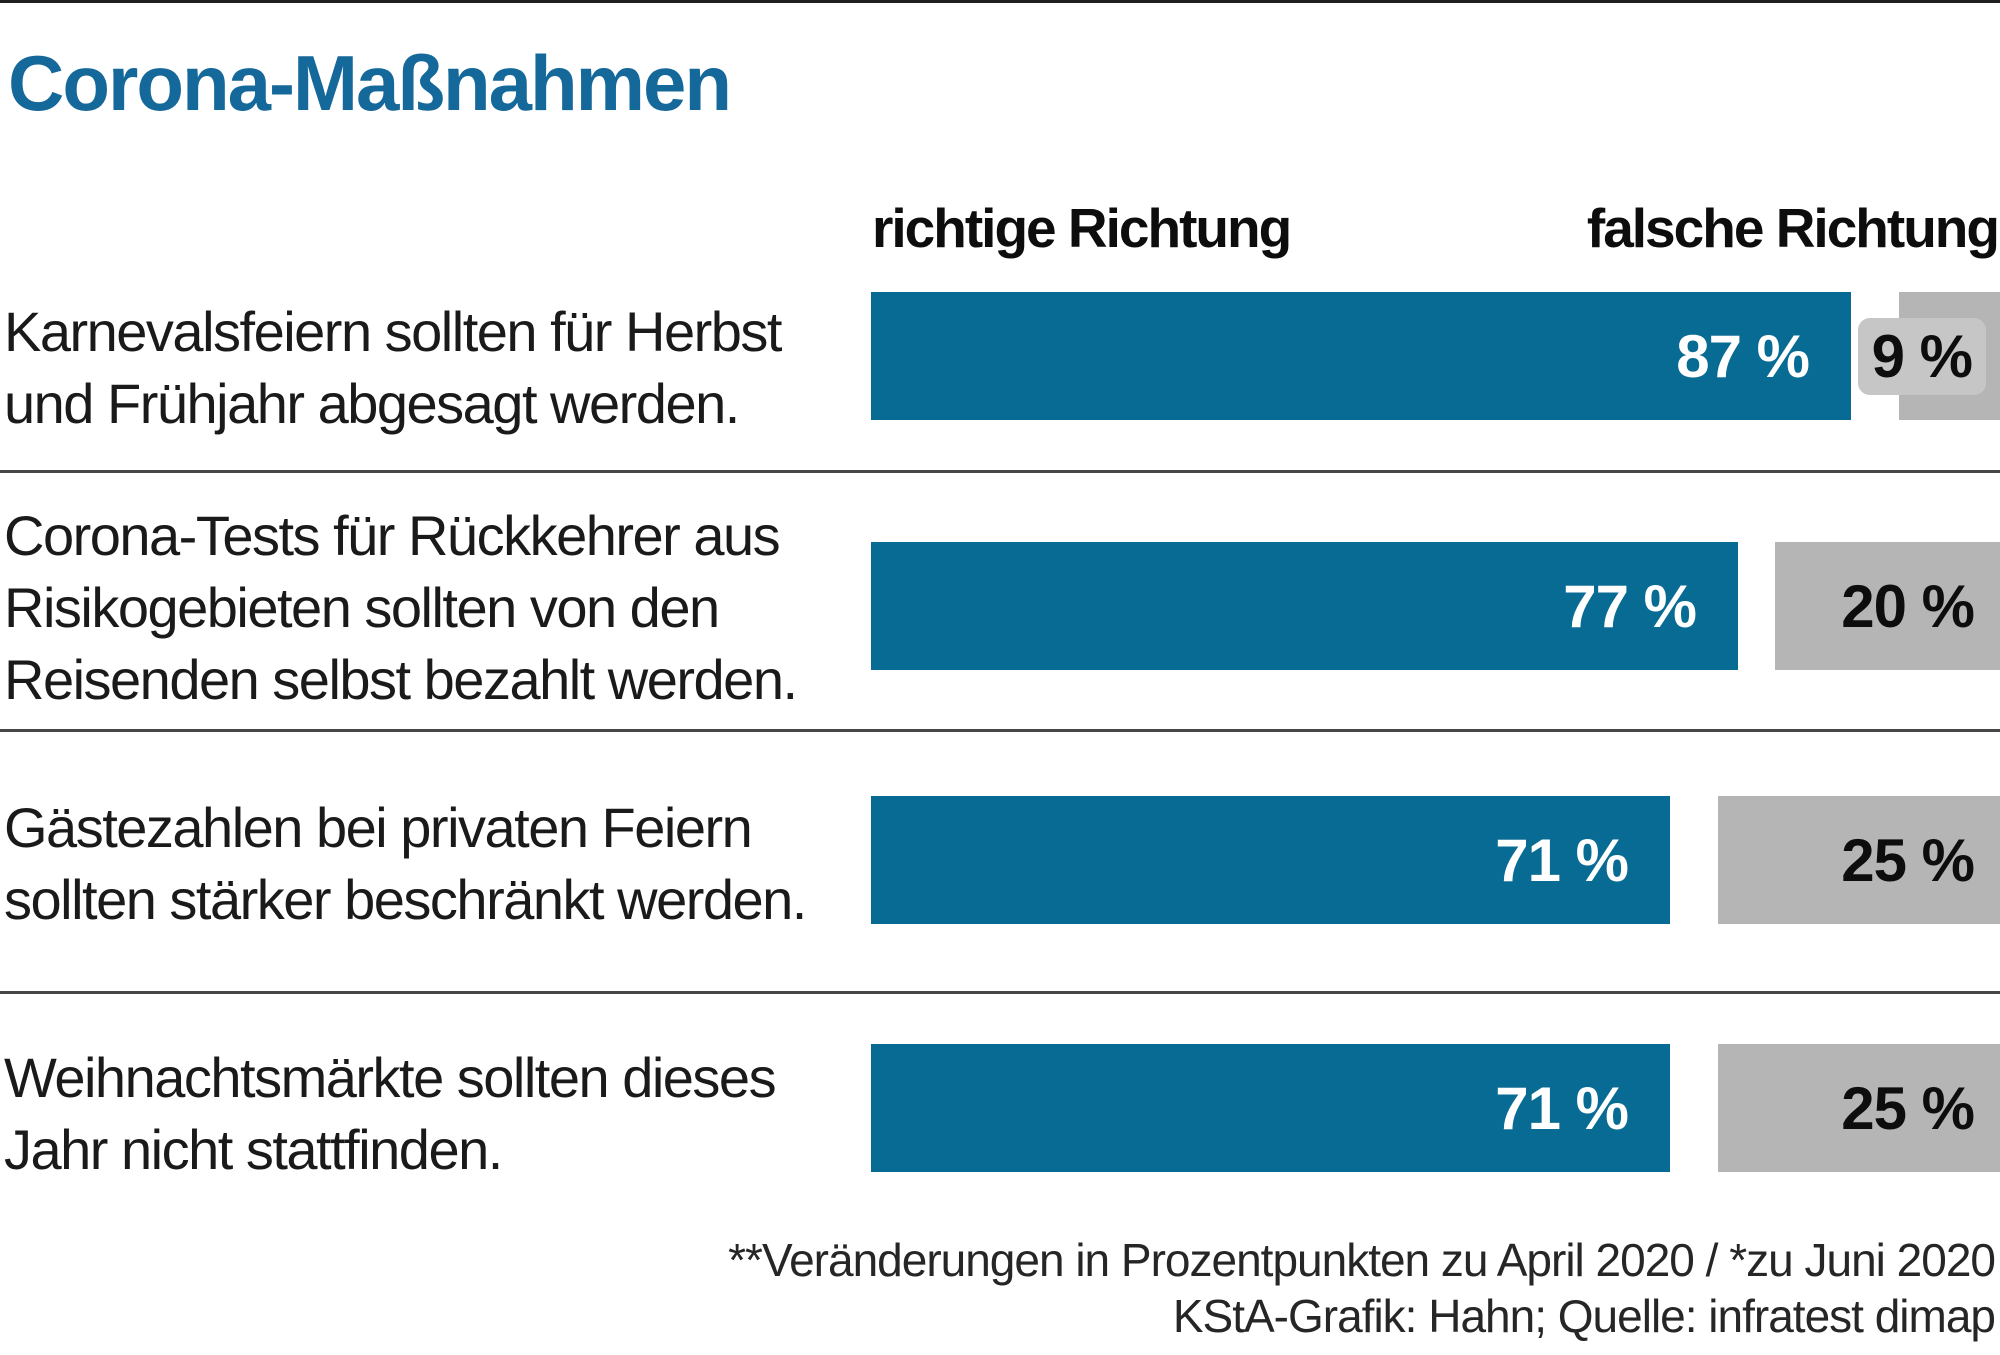  Describe the element at coordinates (1304, 606) in the screenshot. I see `bar-richtige-richtung: 77 %` at that location.